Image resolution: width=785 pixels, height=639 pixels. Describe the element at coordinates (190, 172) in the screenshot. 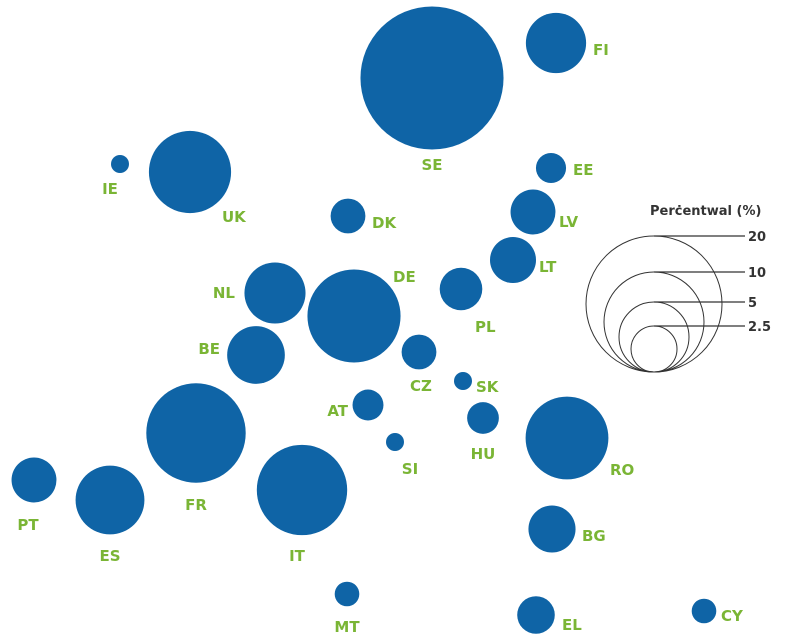

I see `bubble-uk` at that location.